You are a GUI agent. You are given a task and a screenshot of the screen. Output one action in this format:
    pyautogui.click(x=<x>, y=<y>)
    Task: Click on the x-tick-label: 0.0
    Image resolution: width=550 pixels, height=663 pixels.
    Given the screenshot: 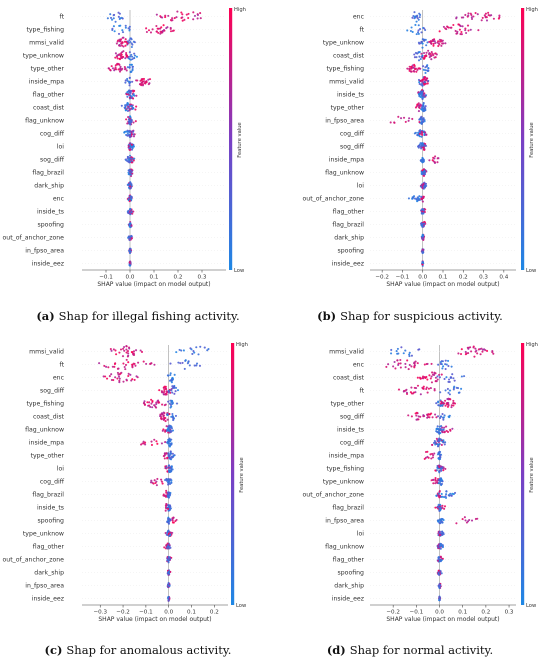 What is the action you would take?
    pyautogui.click(x=168, y=613)
    